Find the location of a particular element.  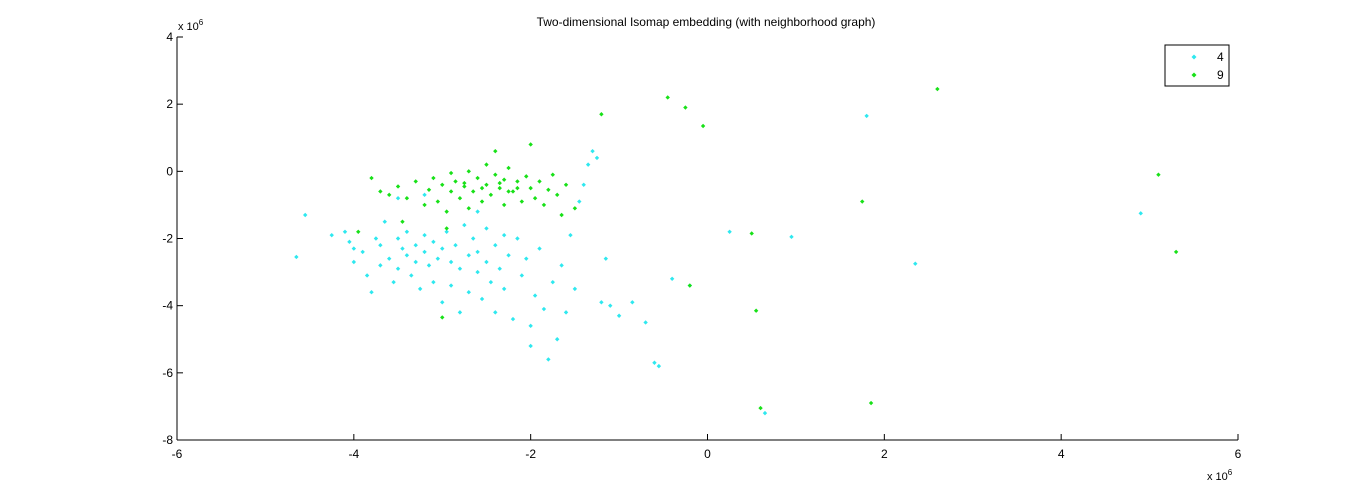

y-tick-label: 2 is located at coordinates (169, 104).